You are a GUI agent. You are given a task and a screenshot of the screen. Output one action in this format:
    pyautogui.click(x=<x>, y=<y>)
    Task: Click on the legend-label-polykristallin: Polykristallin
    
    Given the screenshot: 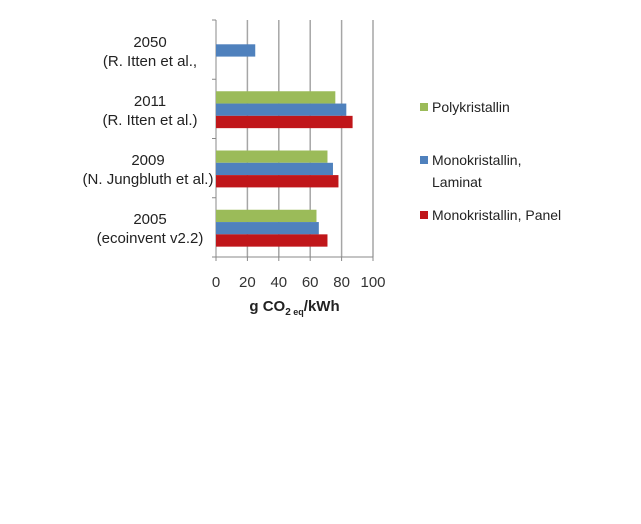 What is the action you would take?
    pyautogui.click(x=471, y=107)
    